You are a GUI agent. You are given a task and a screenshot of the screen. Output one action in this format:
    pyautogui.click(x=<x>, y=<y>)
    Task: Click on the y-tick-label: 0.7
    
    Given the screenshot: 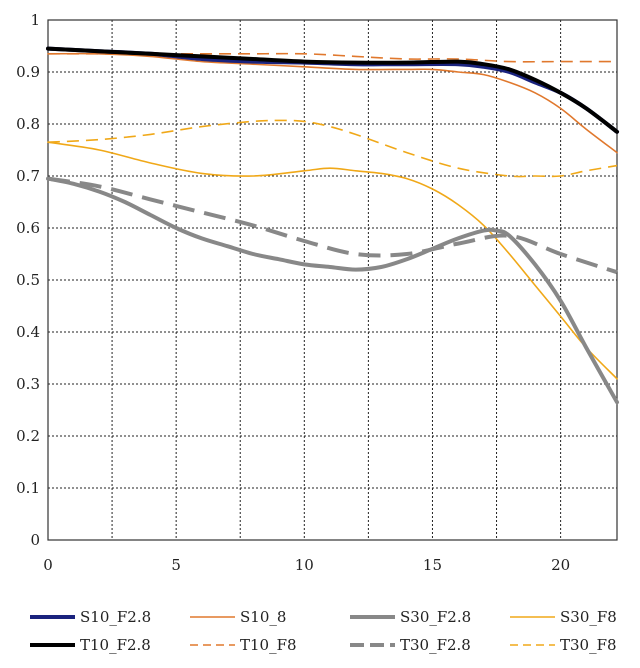 What is the action you would take?
    pyautogui.click(x=28, y=176)
    